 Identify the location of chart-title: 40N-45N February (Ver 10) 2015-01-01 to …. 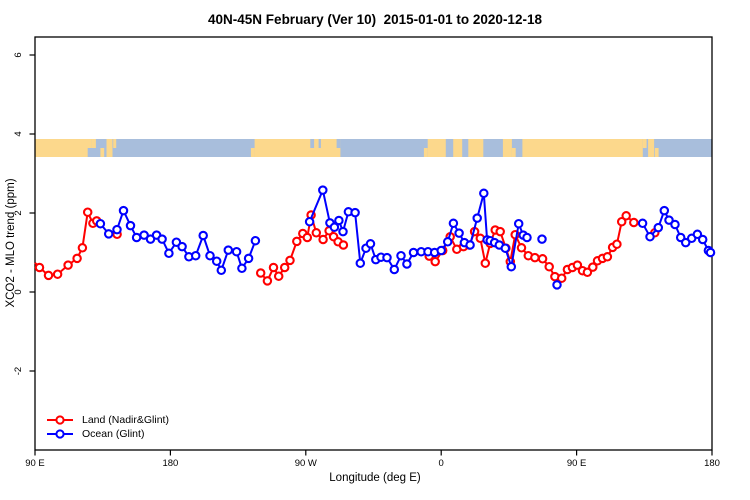
(375, 19).